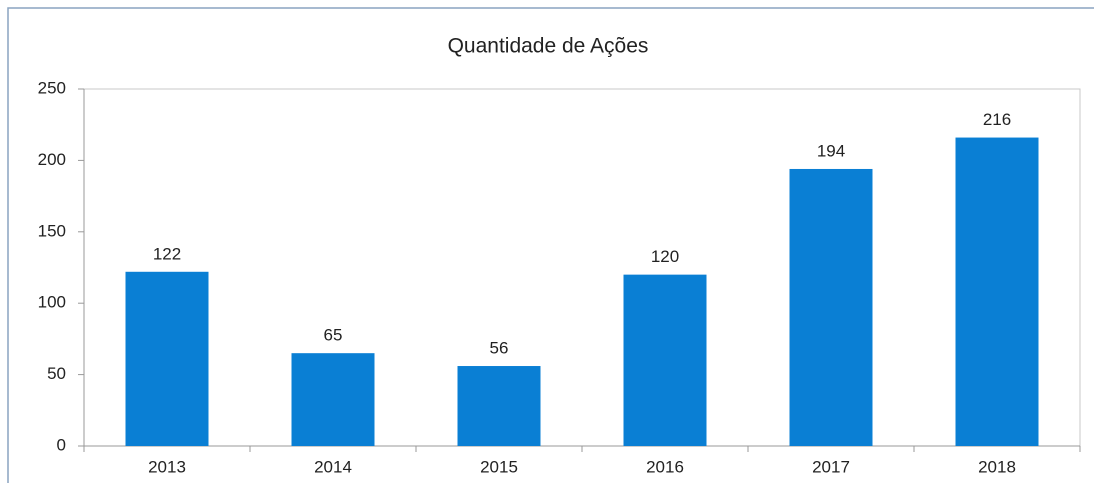 The height and width of the screenshot is (483, 1094). What do you see at coordinates (167, 253) in the screenshot?
I see `data-label: 122` at bounding box center [167, 253].